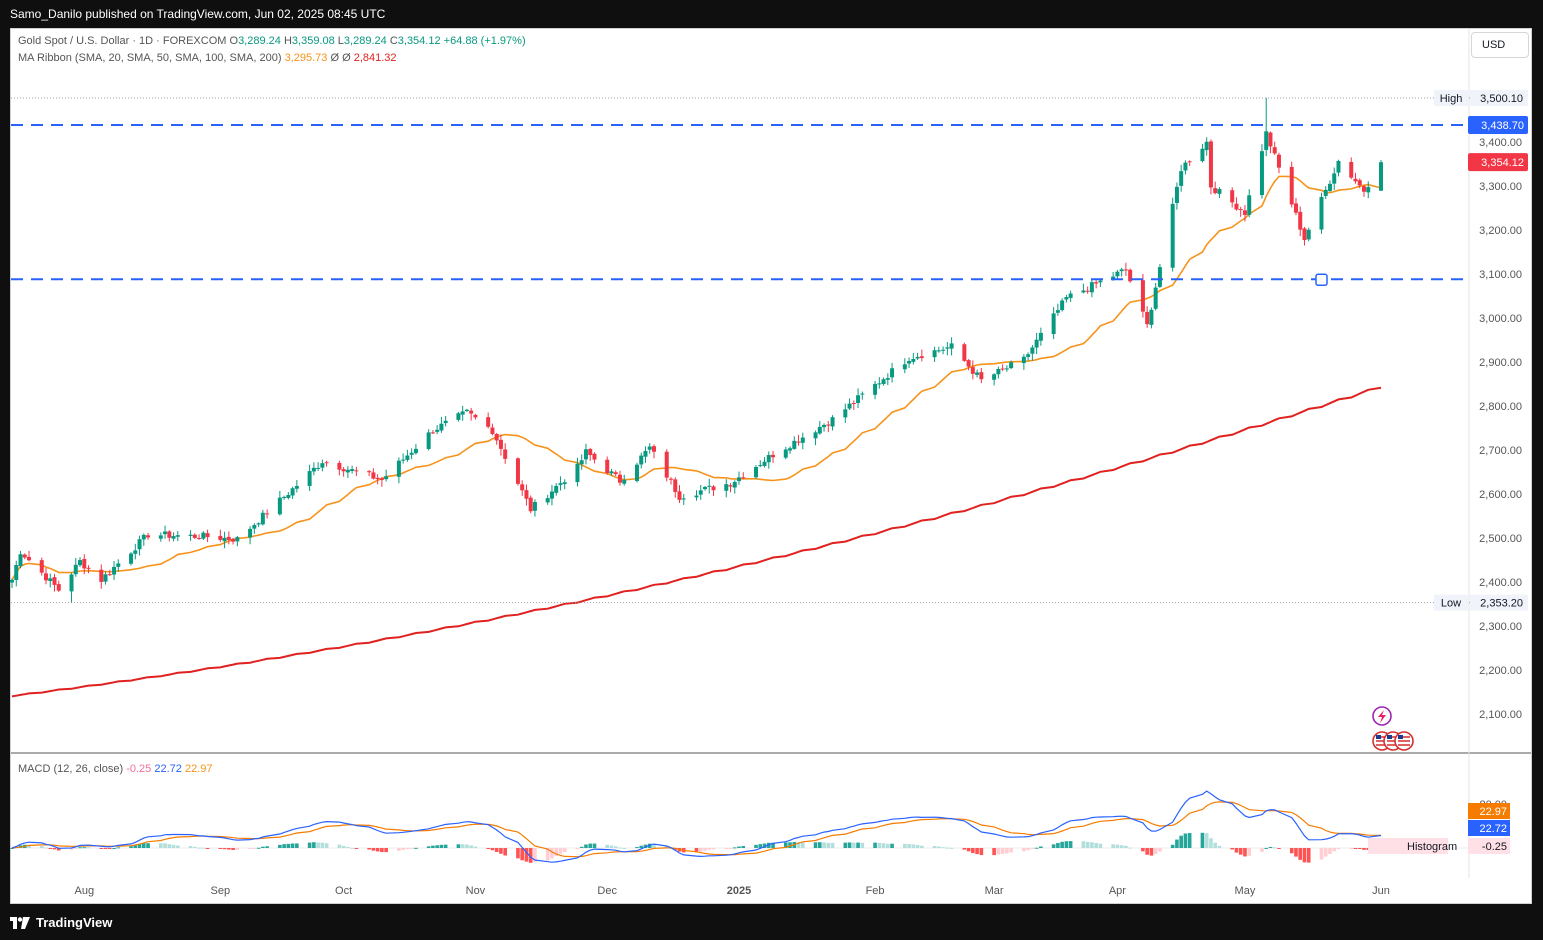 The image size is (1543, 940). What do you see at coordinates (61, 922) in the screenshot?
I see `tradingview-logo: TradingView` at bounding box center [61, 922].